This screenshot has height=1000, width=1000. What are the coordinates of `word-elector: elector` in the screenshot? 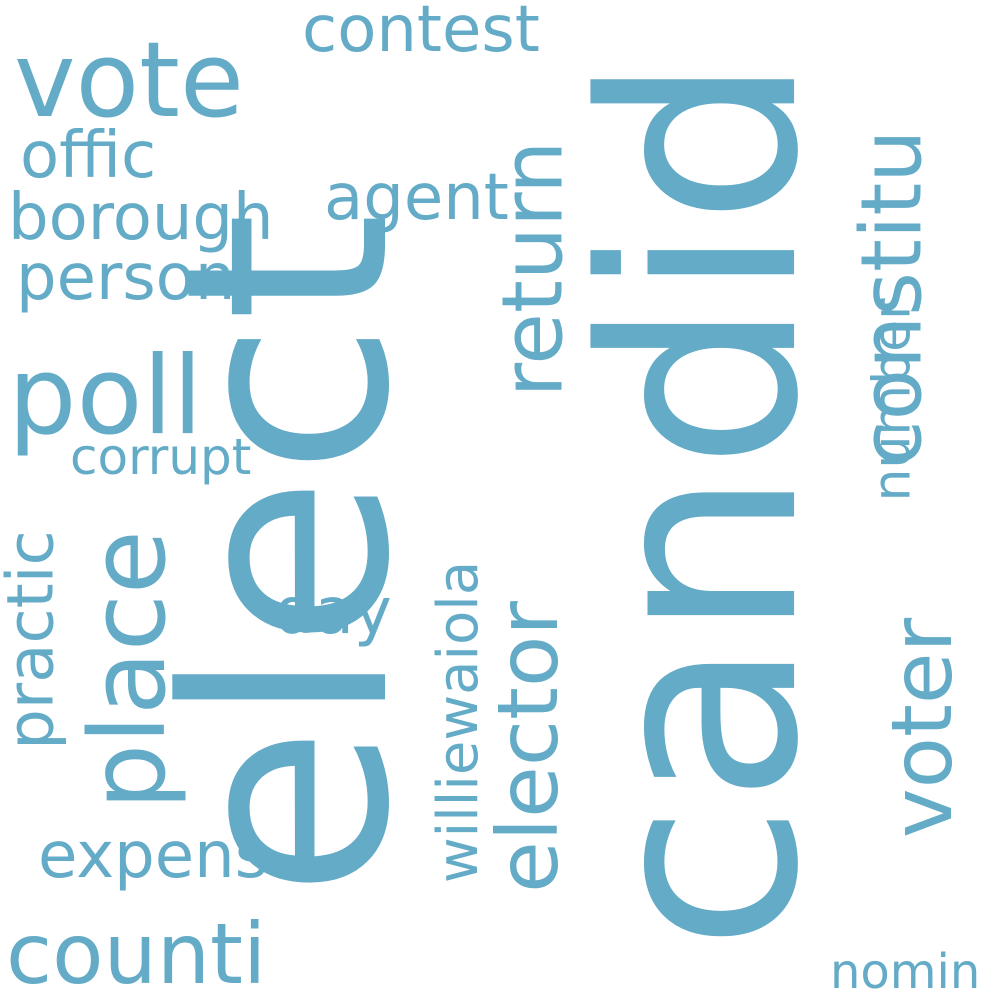 It's located at (527, 747).